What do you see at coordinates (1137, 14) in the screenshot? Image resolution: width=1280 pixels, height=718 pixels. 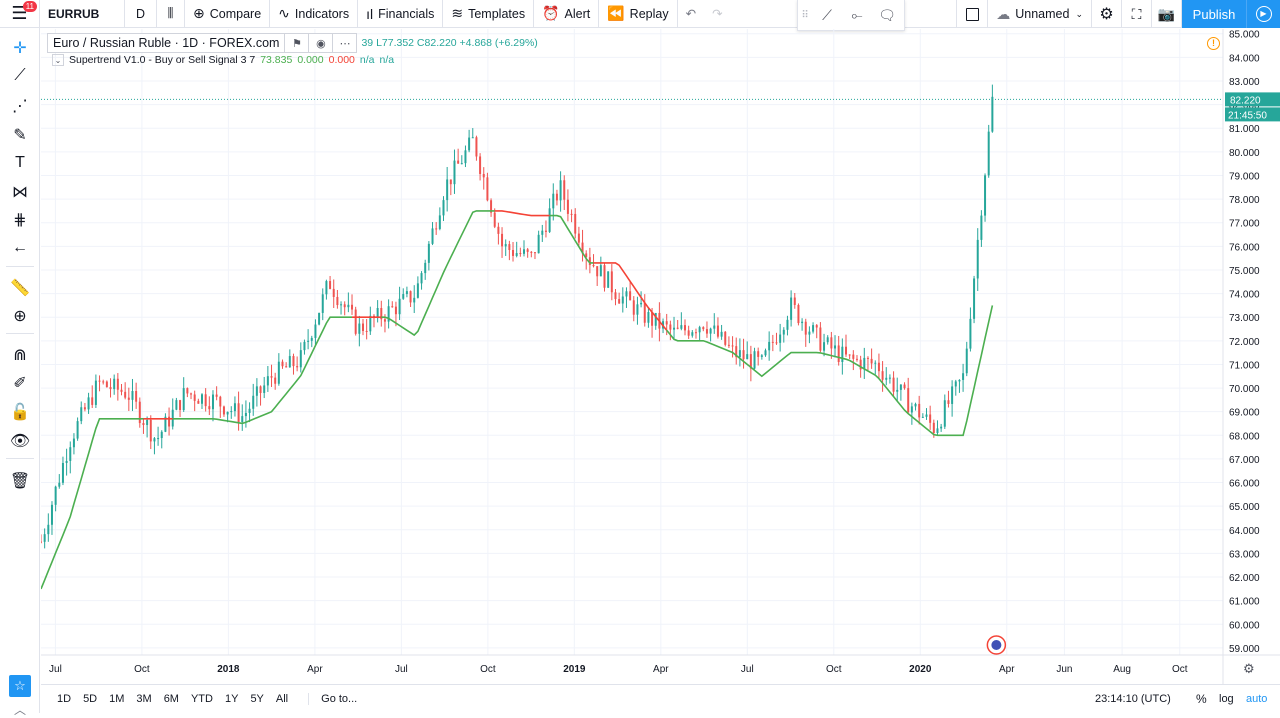 I see `fullscreen-button: ⛶` at bounding box center [1137, 14].